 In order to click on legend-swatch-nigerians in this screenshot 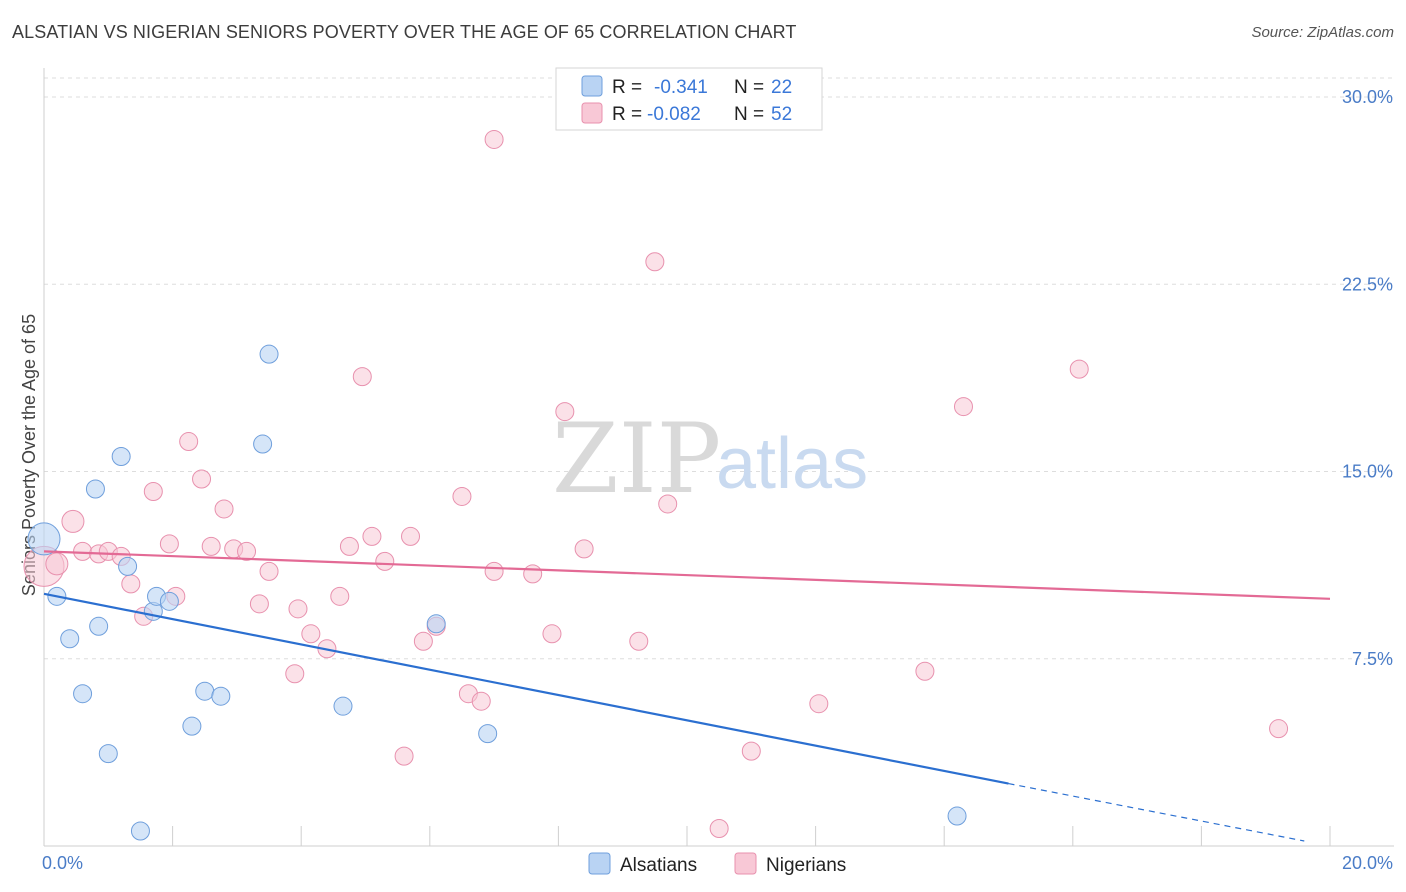, I will do `click(592, 113)`.